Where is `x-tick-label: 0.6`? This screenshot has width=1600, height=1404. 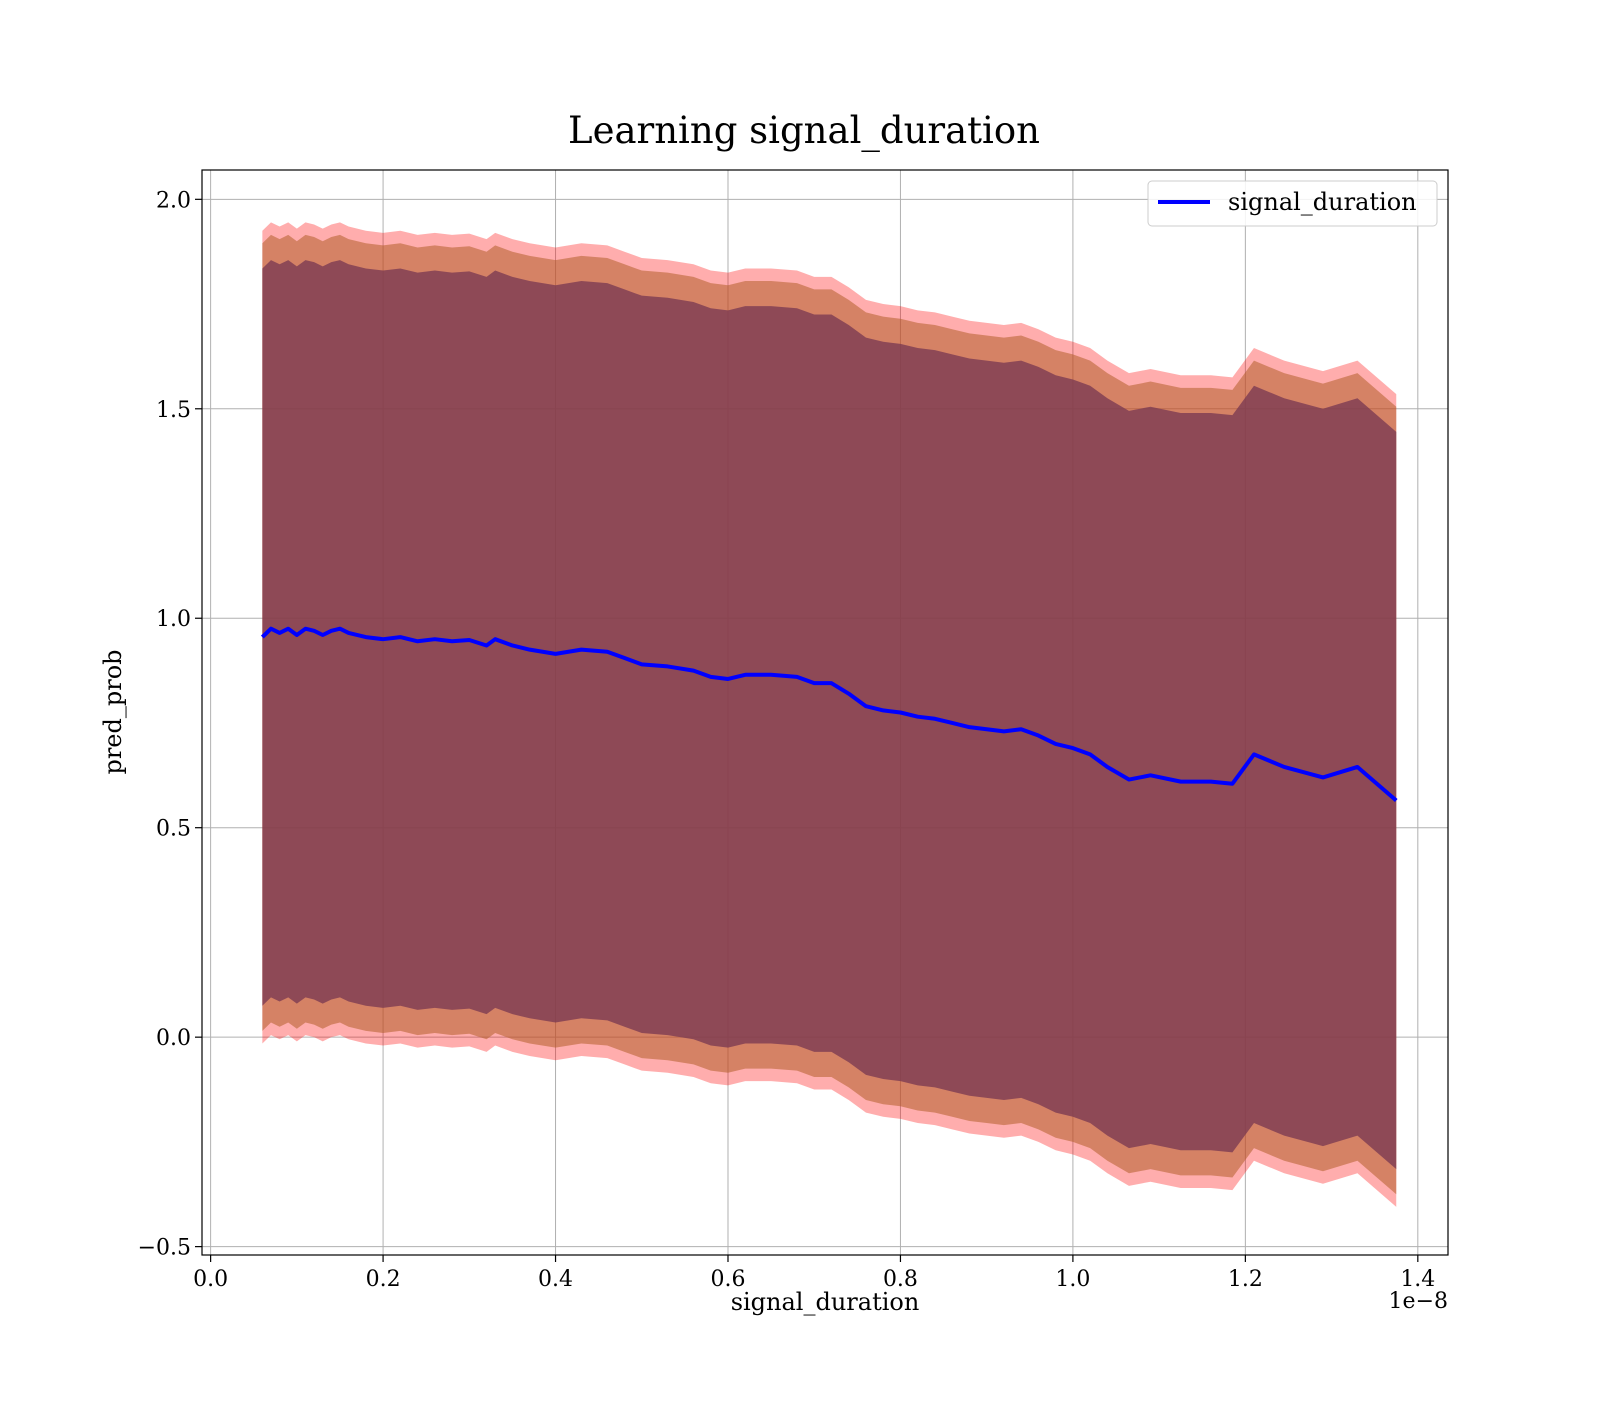
x-tick-label: 0.6 is located at coordinates (727, 1279).